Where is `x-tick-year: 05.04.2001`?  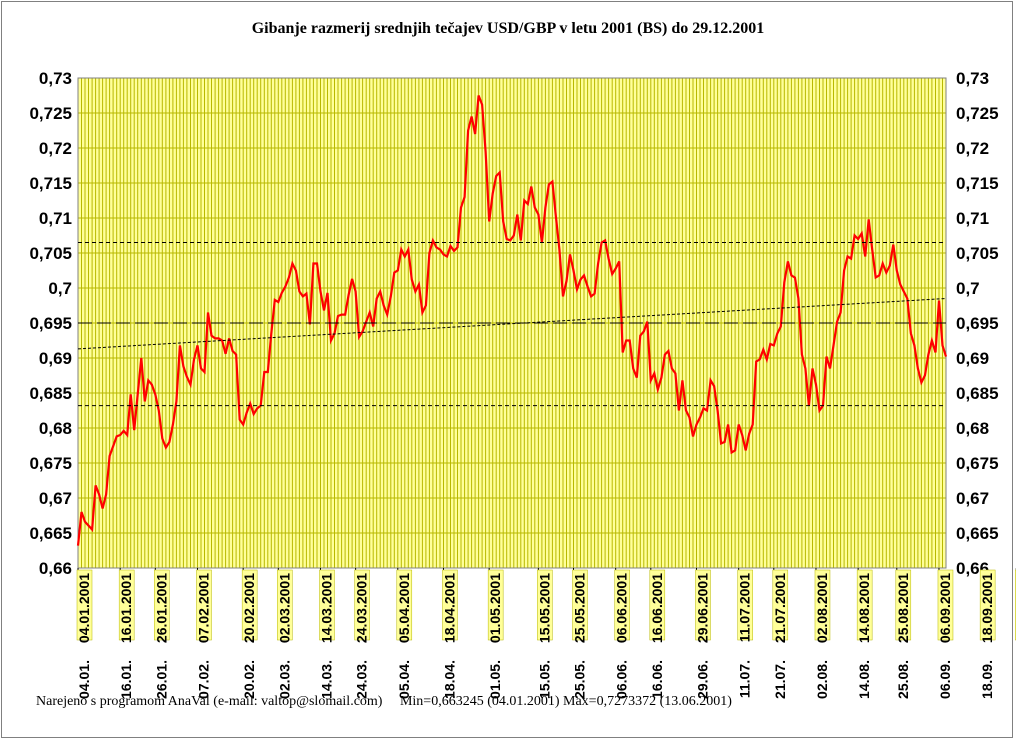 x-tick-year: 05.04.2001 is located at coordinates (404, 608).